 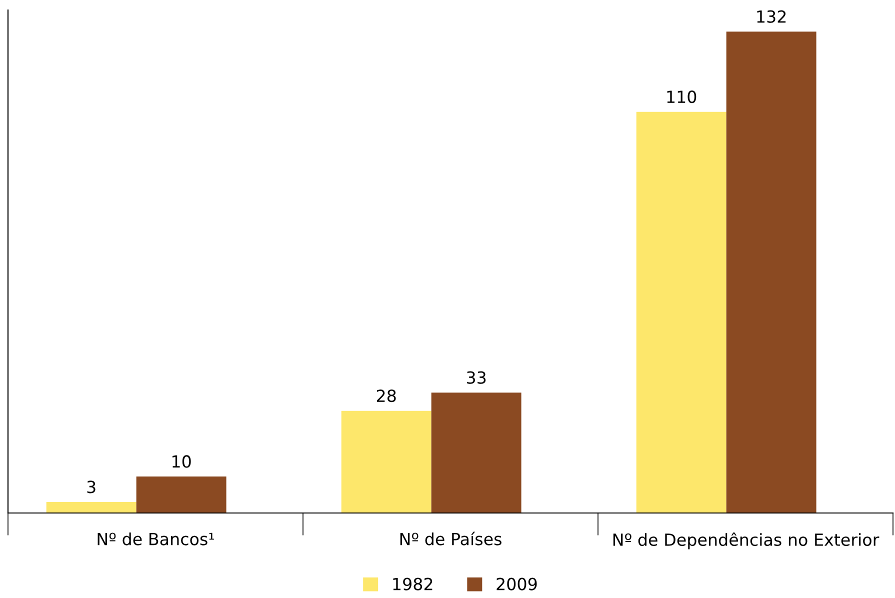 I want to click on data-label: 10, so click(x=181, y=461).